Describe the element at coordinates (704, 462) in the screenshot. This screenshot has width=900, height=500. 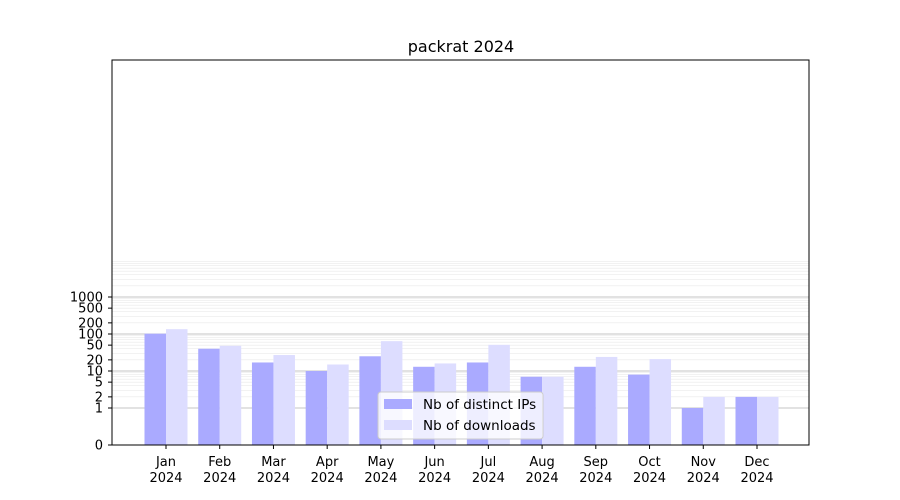
I see `x-tick-label-month: Nov` at that location.